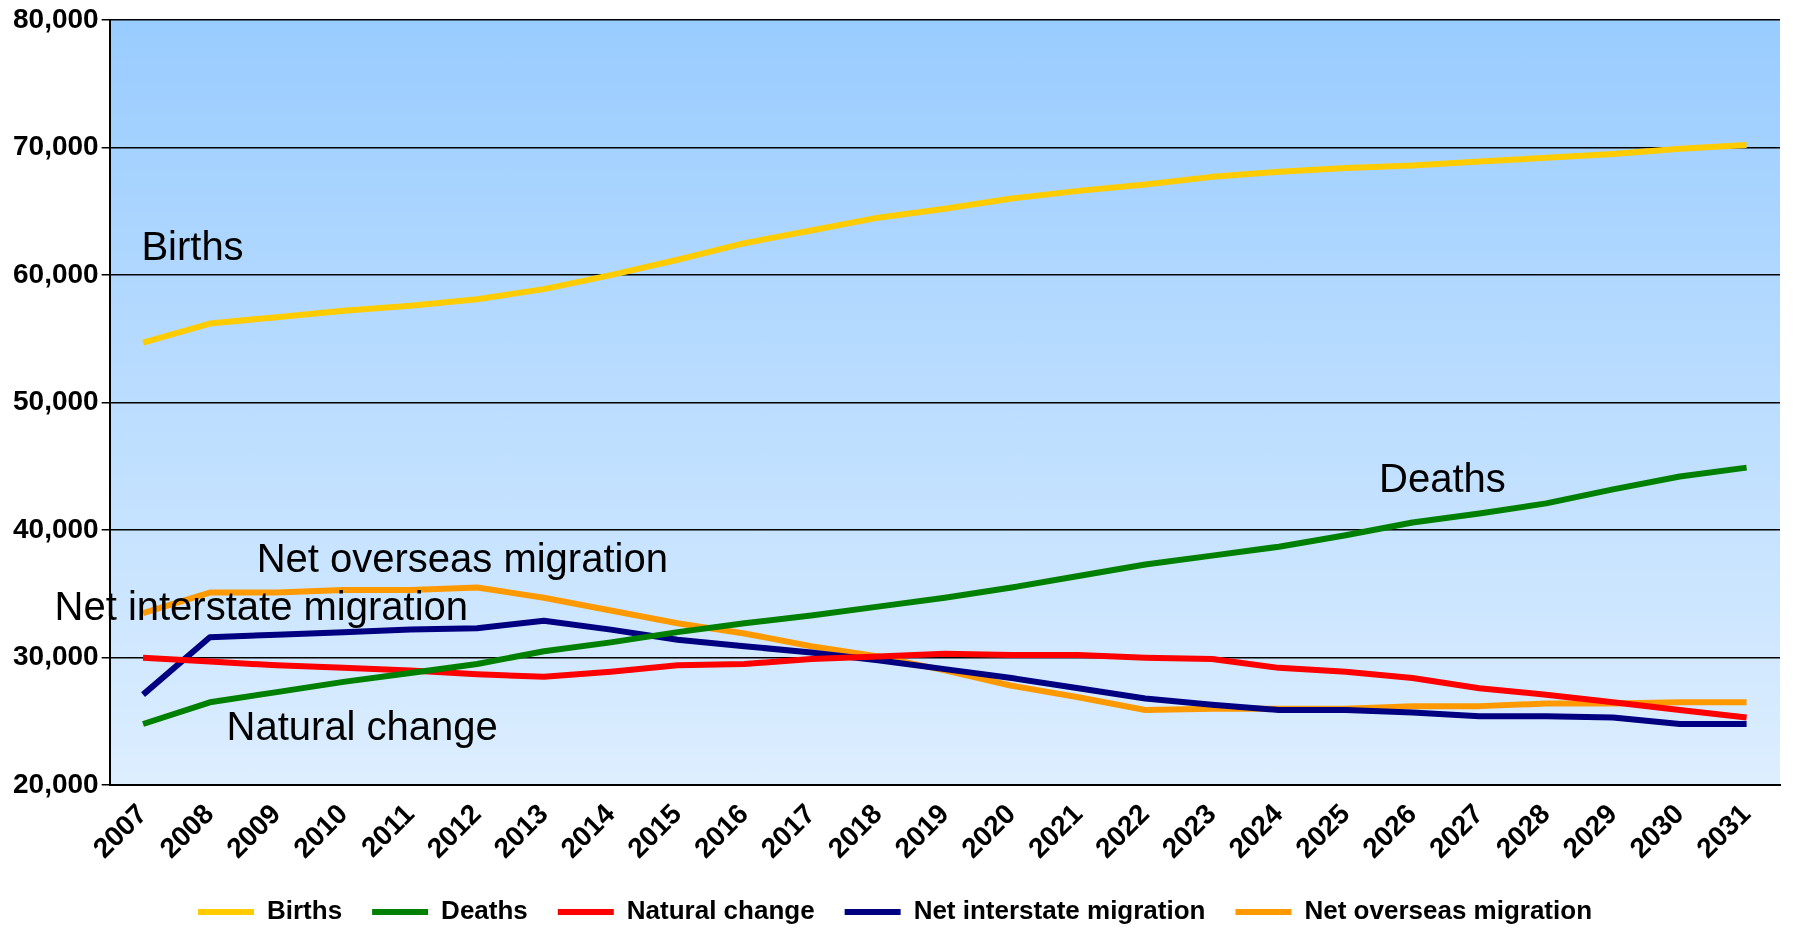  What do you see at coordinates (56, 528) in the screenshot?
I see `y-tick-label: 40,000` at bounding box center [56, 528].